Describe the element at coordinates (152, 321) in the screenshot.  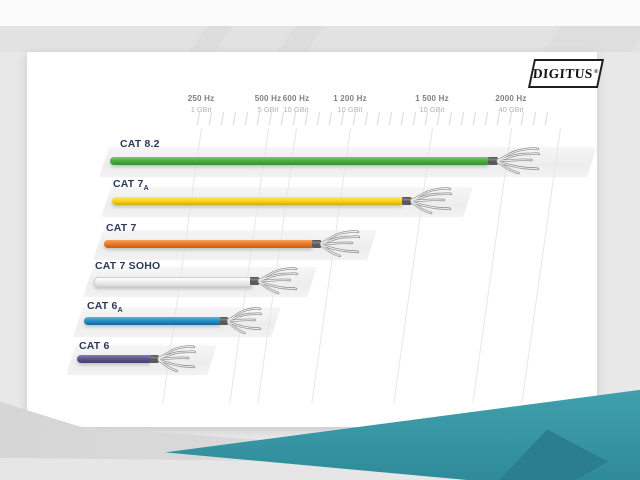
I see `cable-cat-6-a` at that location.